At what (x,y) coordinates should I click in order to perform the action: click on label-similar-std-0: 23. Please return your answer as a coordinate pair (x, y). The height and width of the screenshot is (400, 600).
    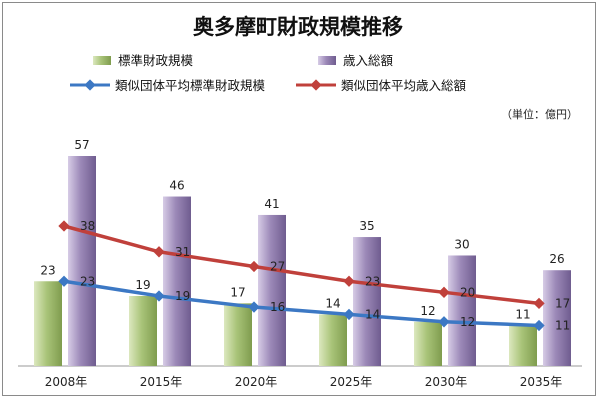
    Looking at the image, I should click on (87, 281).